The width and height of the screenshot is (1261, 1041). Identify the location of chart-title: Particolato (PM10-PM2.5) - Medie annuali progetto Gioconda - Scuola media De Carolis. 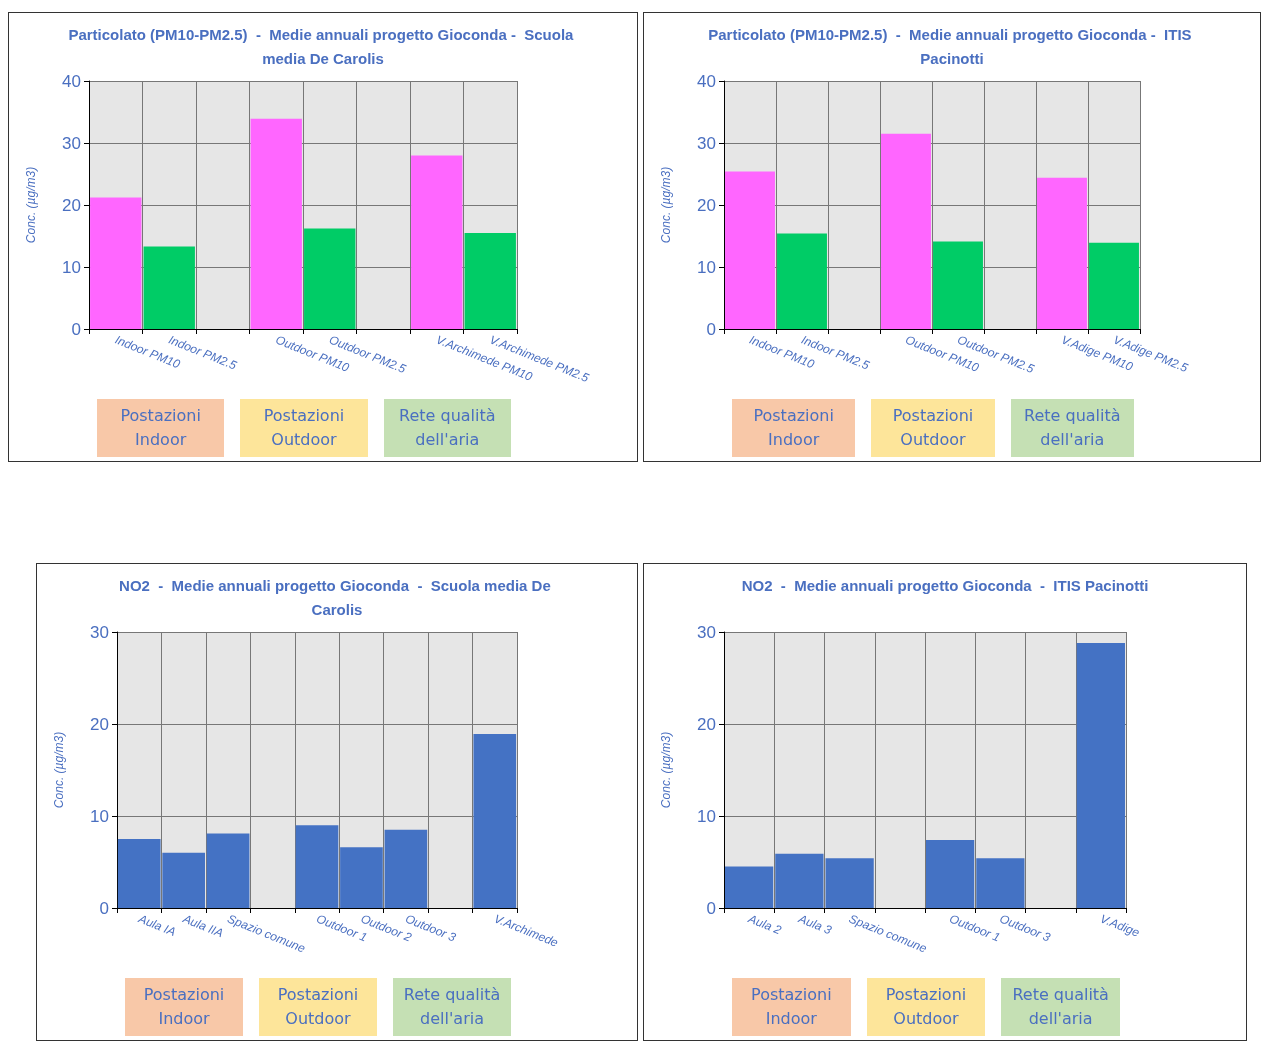
(323, 46).